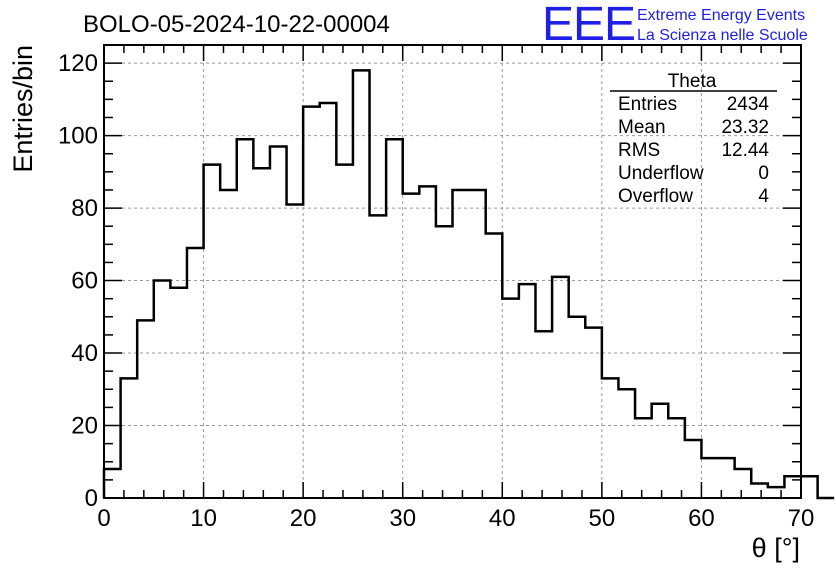  What do you see at coordinates (103, 518) in the screenshot?
I see `x-tick-label: 0` at bounding box center [103, 518].